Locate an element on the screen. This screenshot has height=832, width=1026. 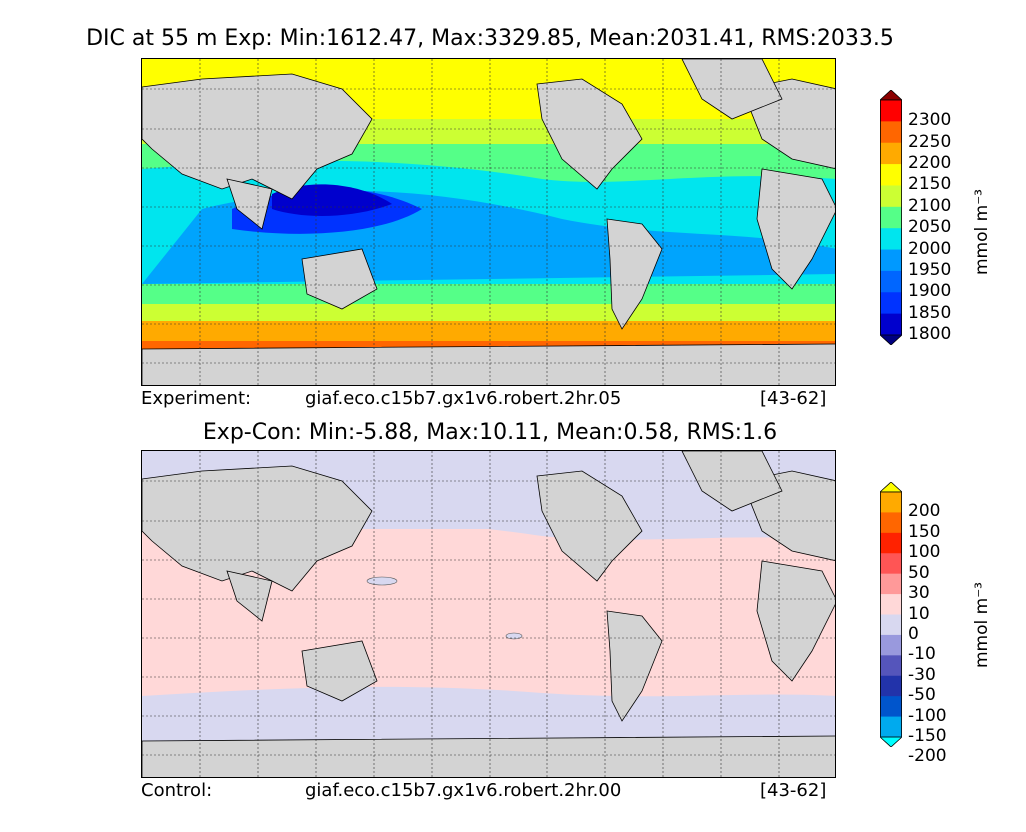
bottom-colorbar-tick-label: 30 is located at coordinates (919, 593).